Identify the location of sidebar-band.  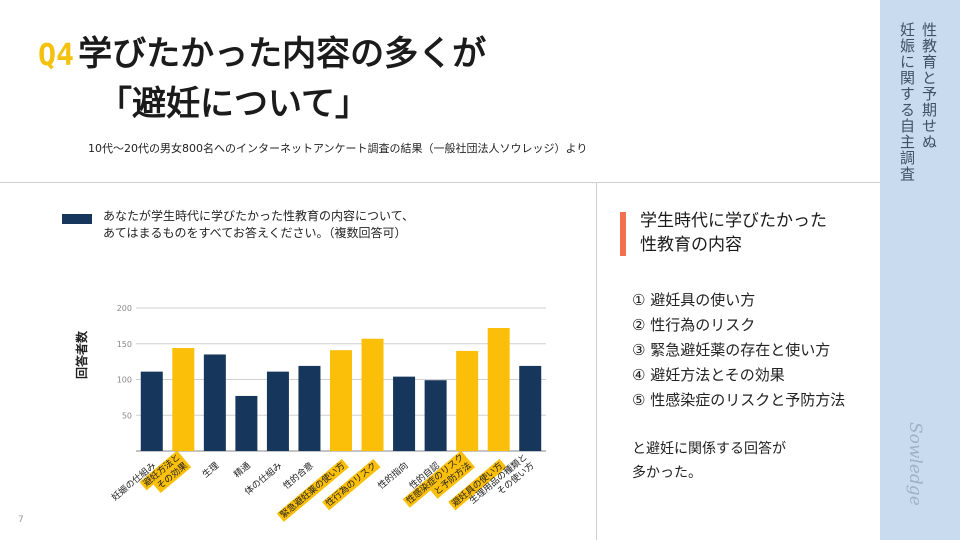
(920, 270).